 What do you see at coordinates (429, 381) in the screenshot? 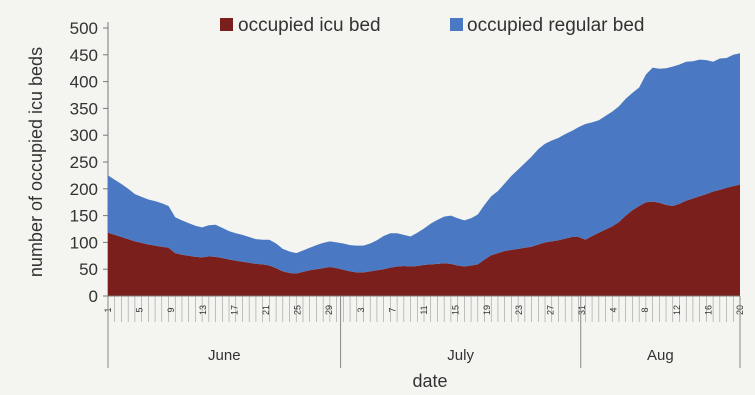
I see `x-axis-title: date` at bounding box center [429, 381].